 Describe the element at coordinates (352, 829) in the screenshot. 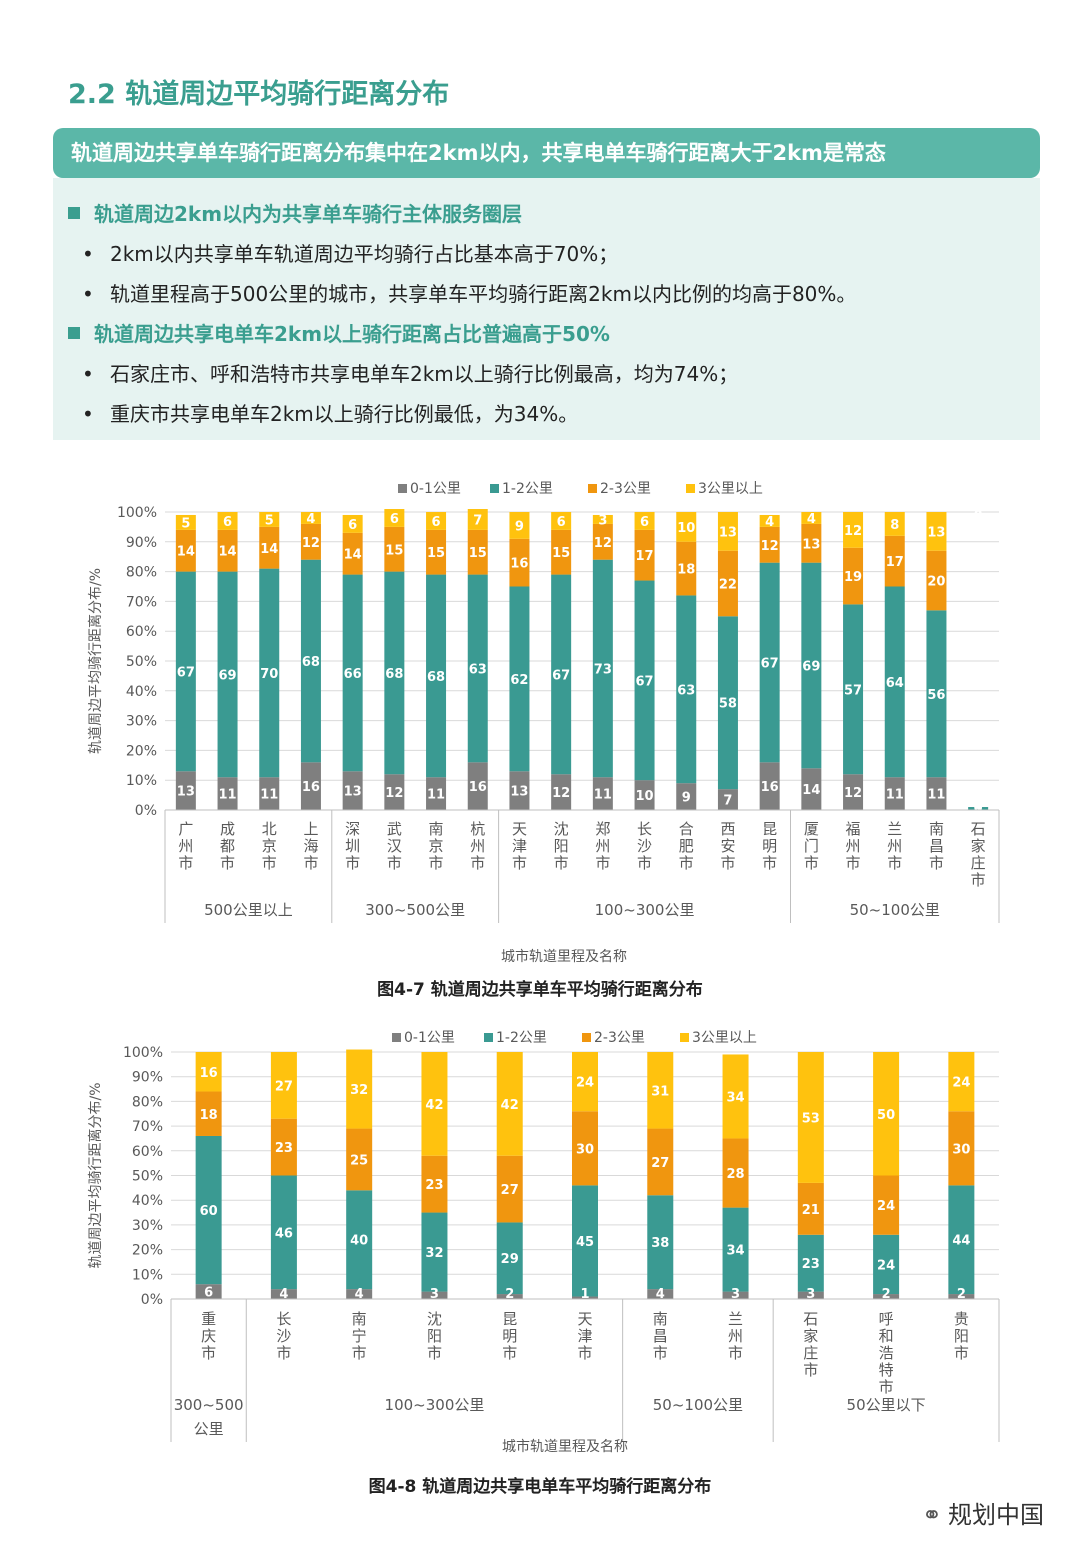

I see `category-label-char: 深` at that location.